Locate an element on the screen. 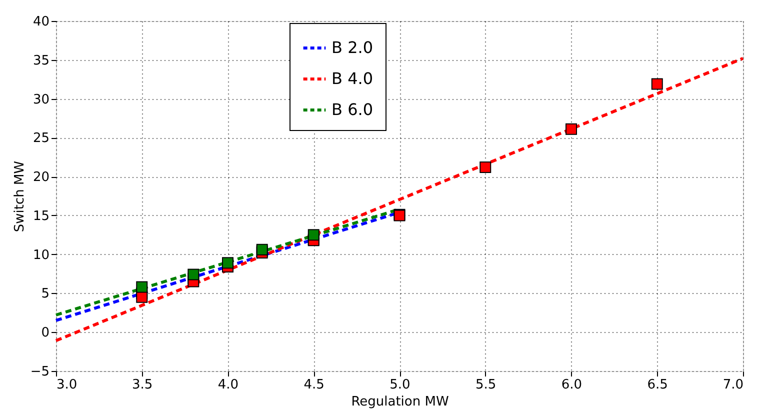  legend-label: B 2.0 is located at coordinates (353, 47).